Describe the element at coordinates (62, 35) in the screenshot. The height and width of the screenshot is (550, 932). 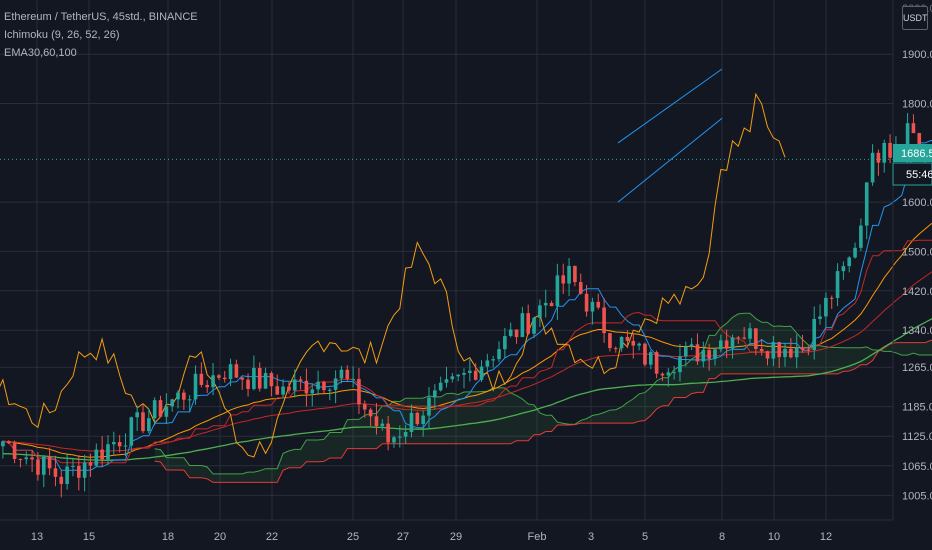
I see `ichimoku-indicator-label: Ichimoku (9, 26, 52, 26)` at that location.